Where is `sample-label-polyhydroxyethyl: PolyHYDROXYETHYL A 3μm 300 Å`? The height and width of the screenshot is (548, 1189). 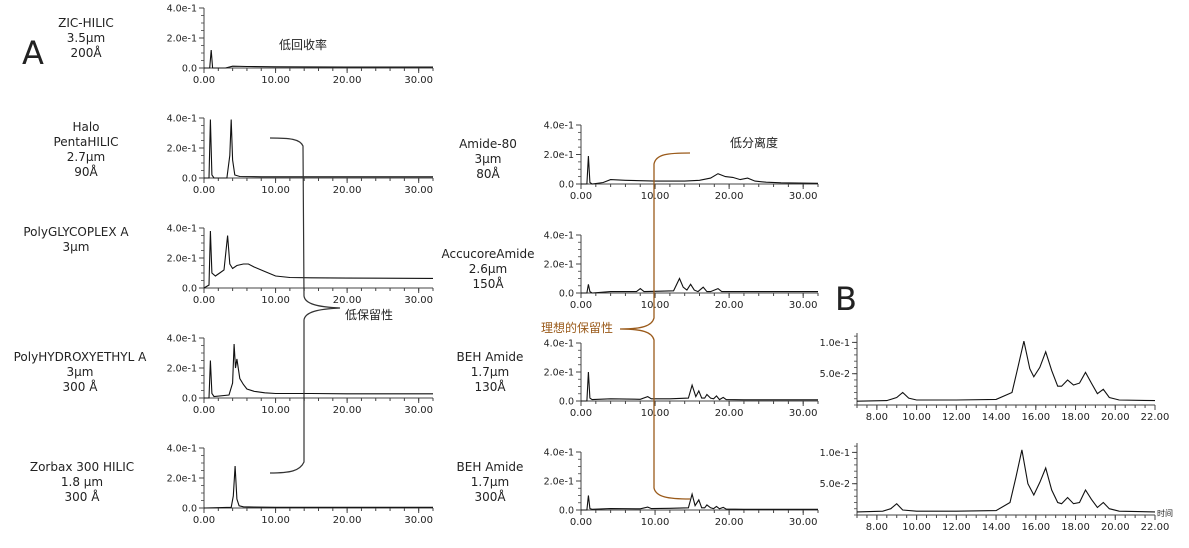
sample-label-polyhydroxyethyl: PolyHYDROXYETHYL A 3μm 300 Å is located at coordinates (80, 372).